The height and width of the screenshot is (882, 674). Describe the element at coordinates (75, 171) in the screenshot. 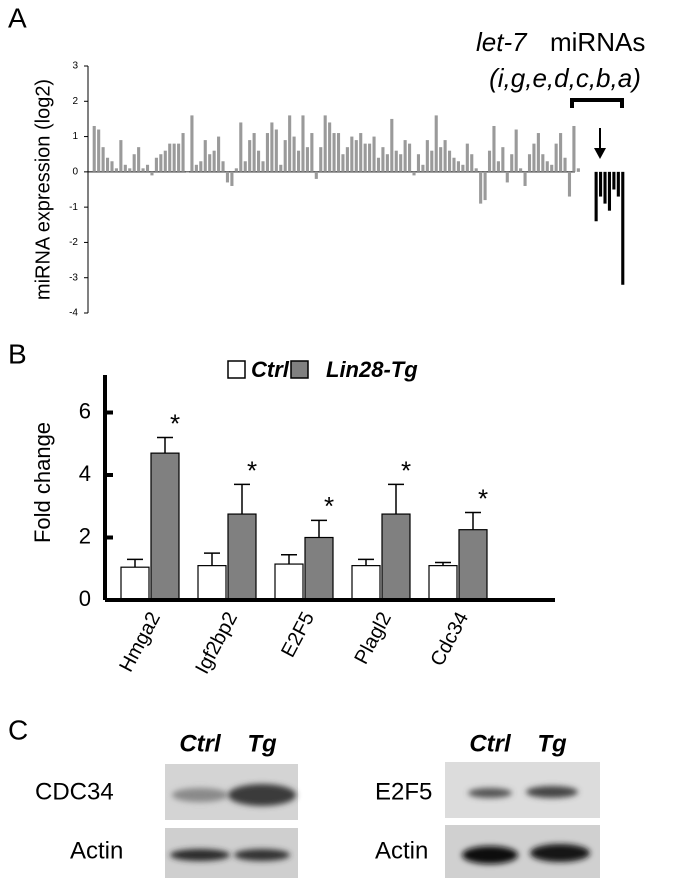

I see `y-tick-label: 0` at that location.